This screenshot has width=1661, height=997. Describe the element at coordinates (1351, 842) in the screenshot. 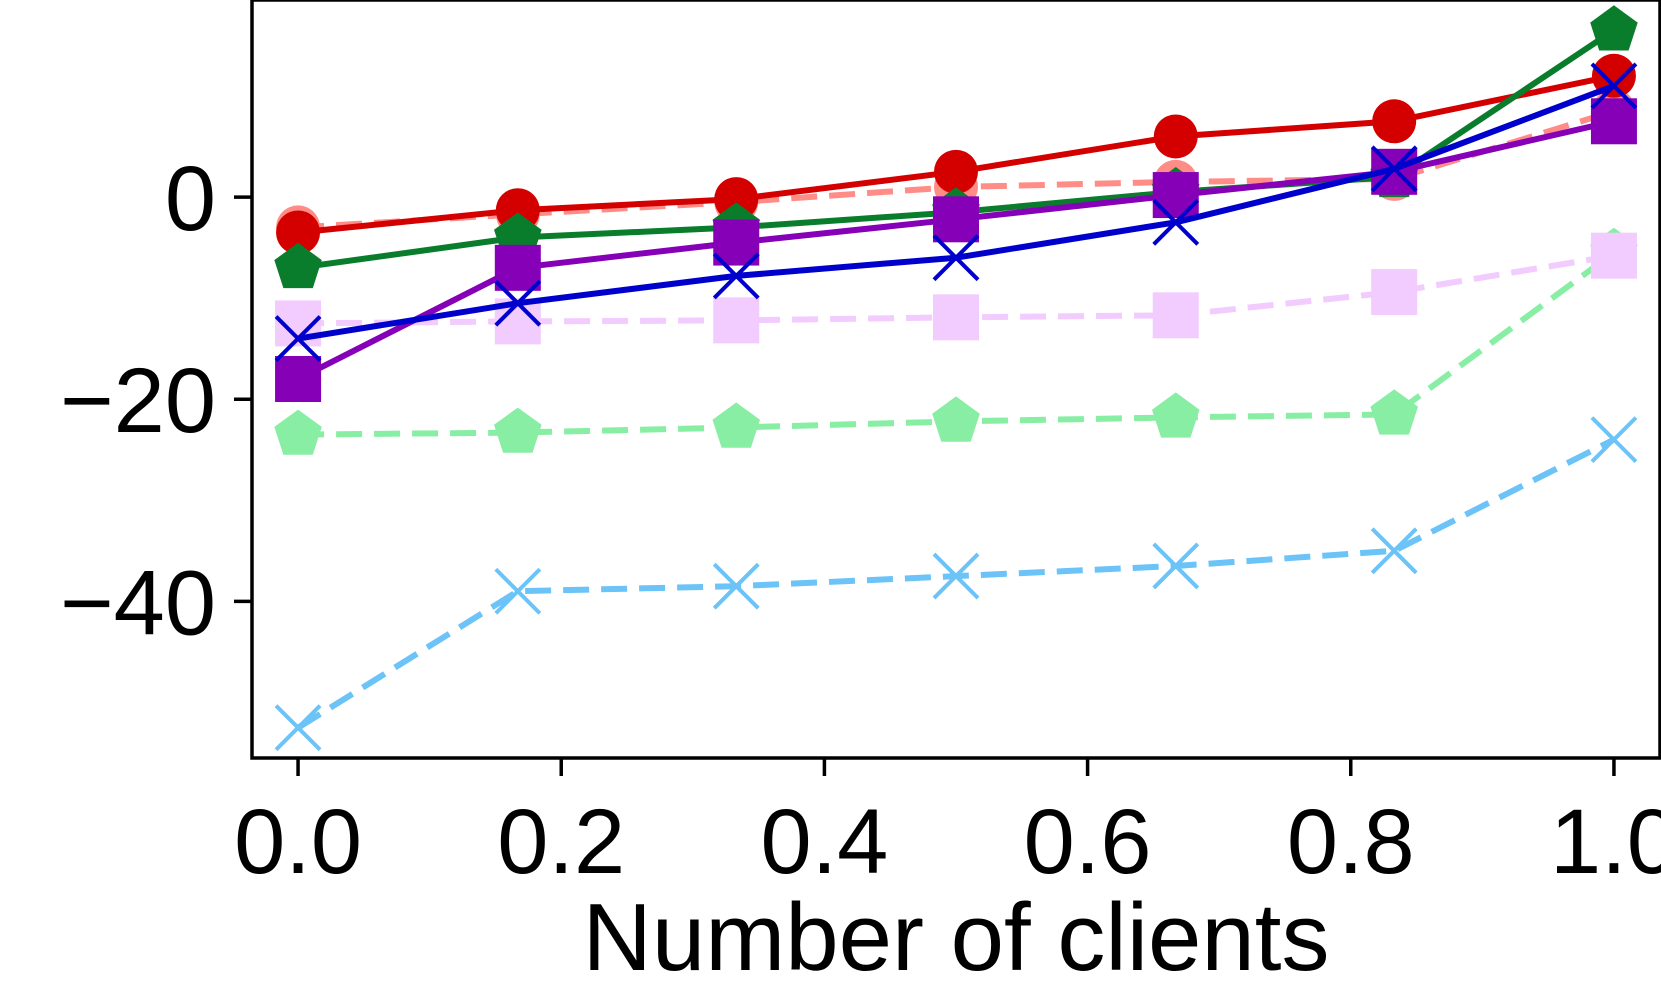

I see `x-tick-label-0-8: 0.8` at that location.